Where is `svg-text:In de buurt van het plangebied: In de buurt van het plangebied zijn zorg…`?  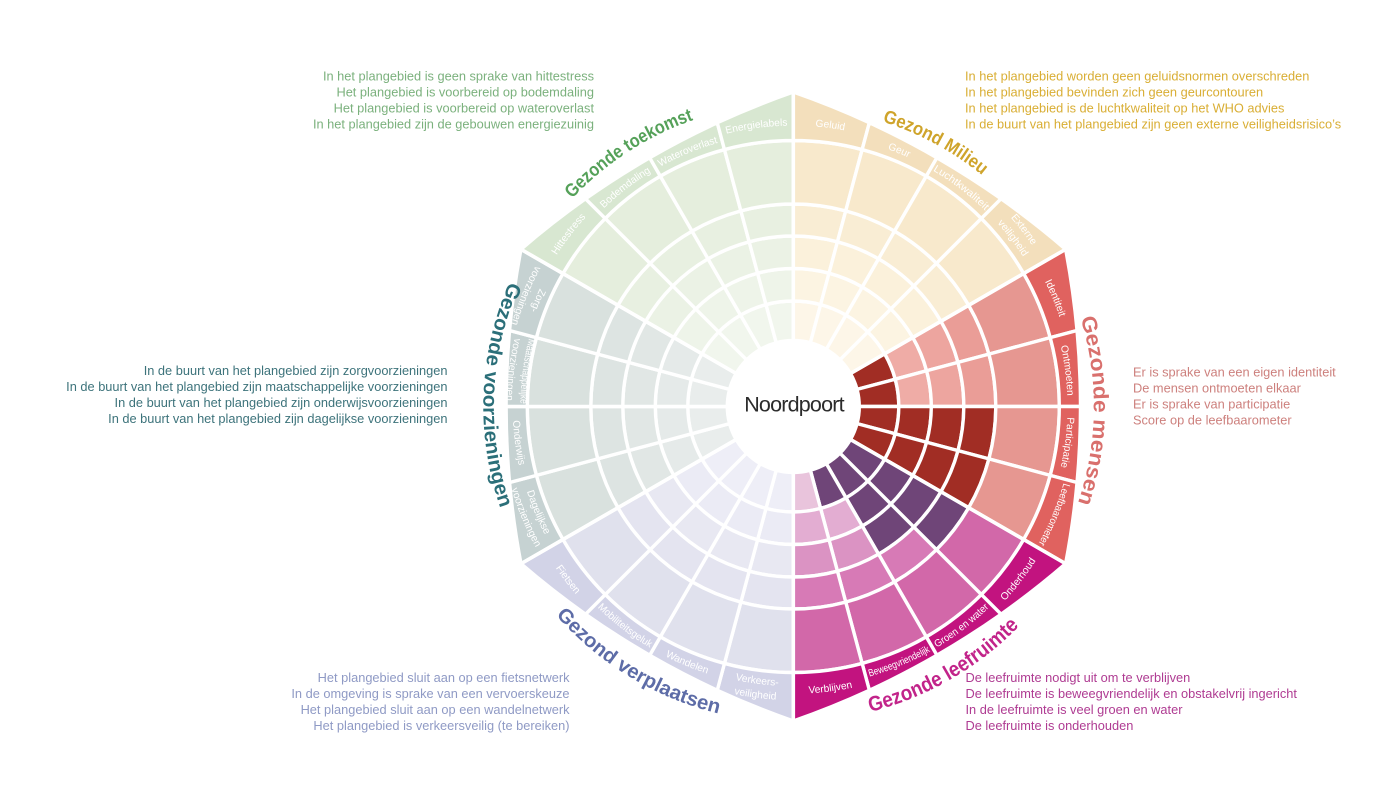 svg-text:In de buurt van het plangebied: In de buurt van het plangebied zijn zorg… is located at coordinates (296, 370).